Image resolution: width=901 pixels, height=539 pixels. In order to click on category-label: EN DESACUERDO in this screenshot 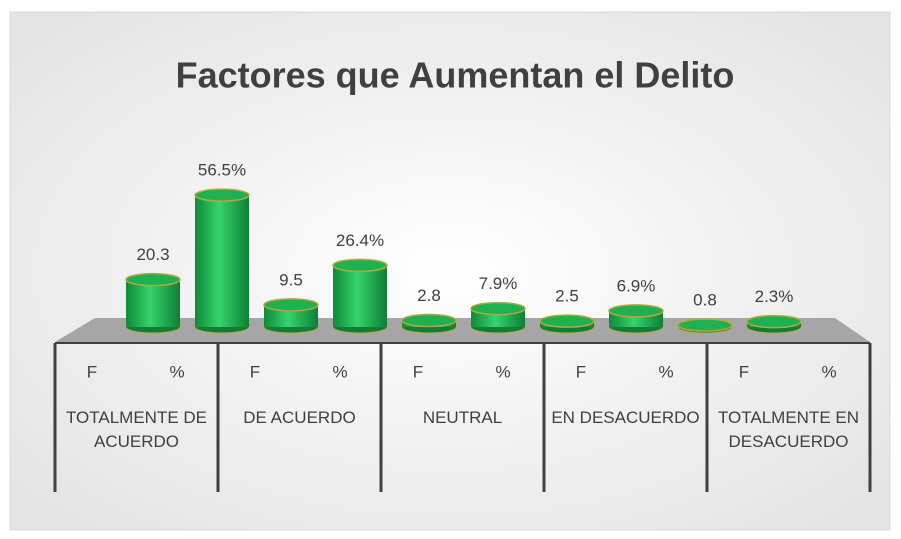, I will do `click(625, 417)`.